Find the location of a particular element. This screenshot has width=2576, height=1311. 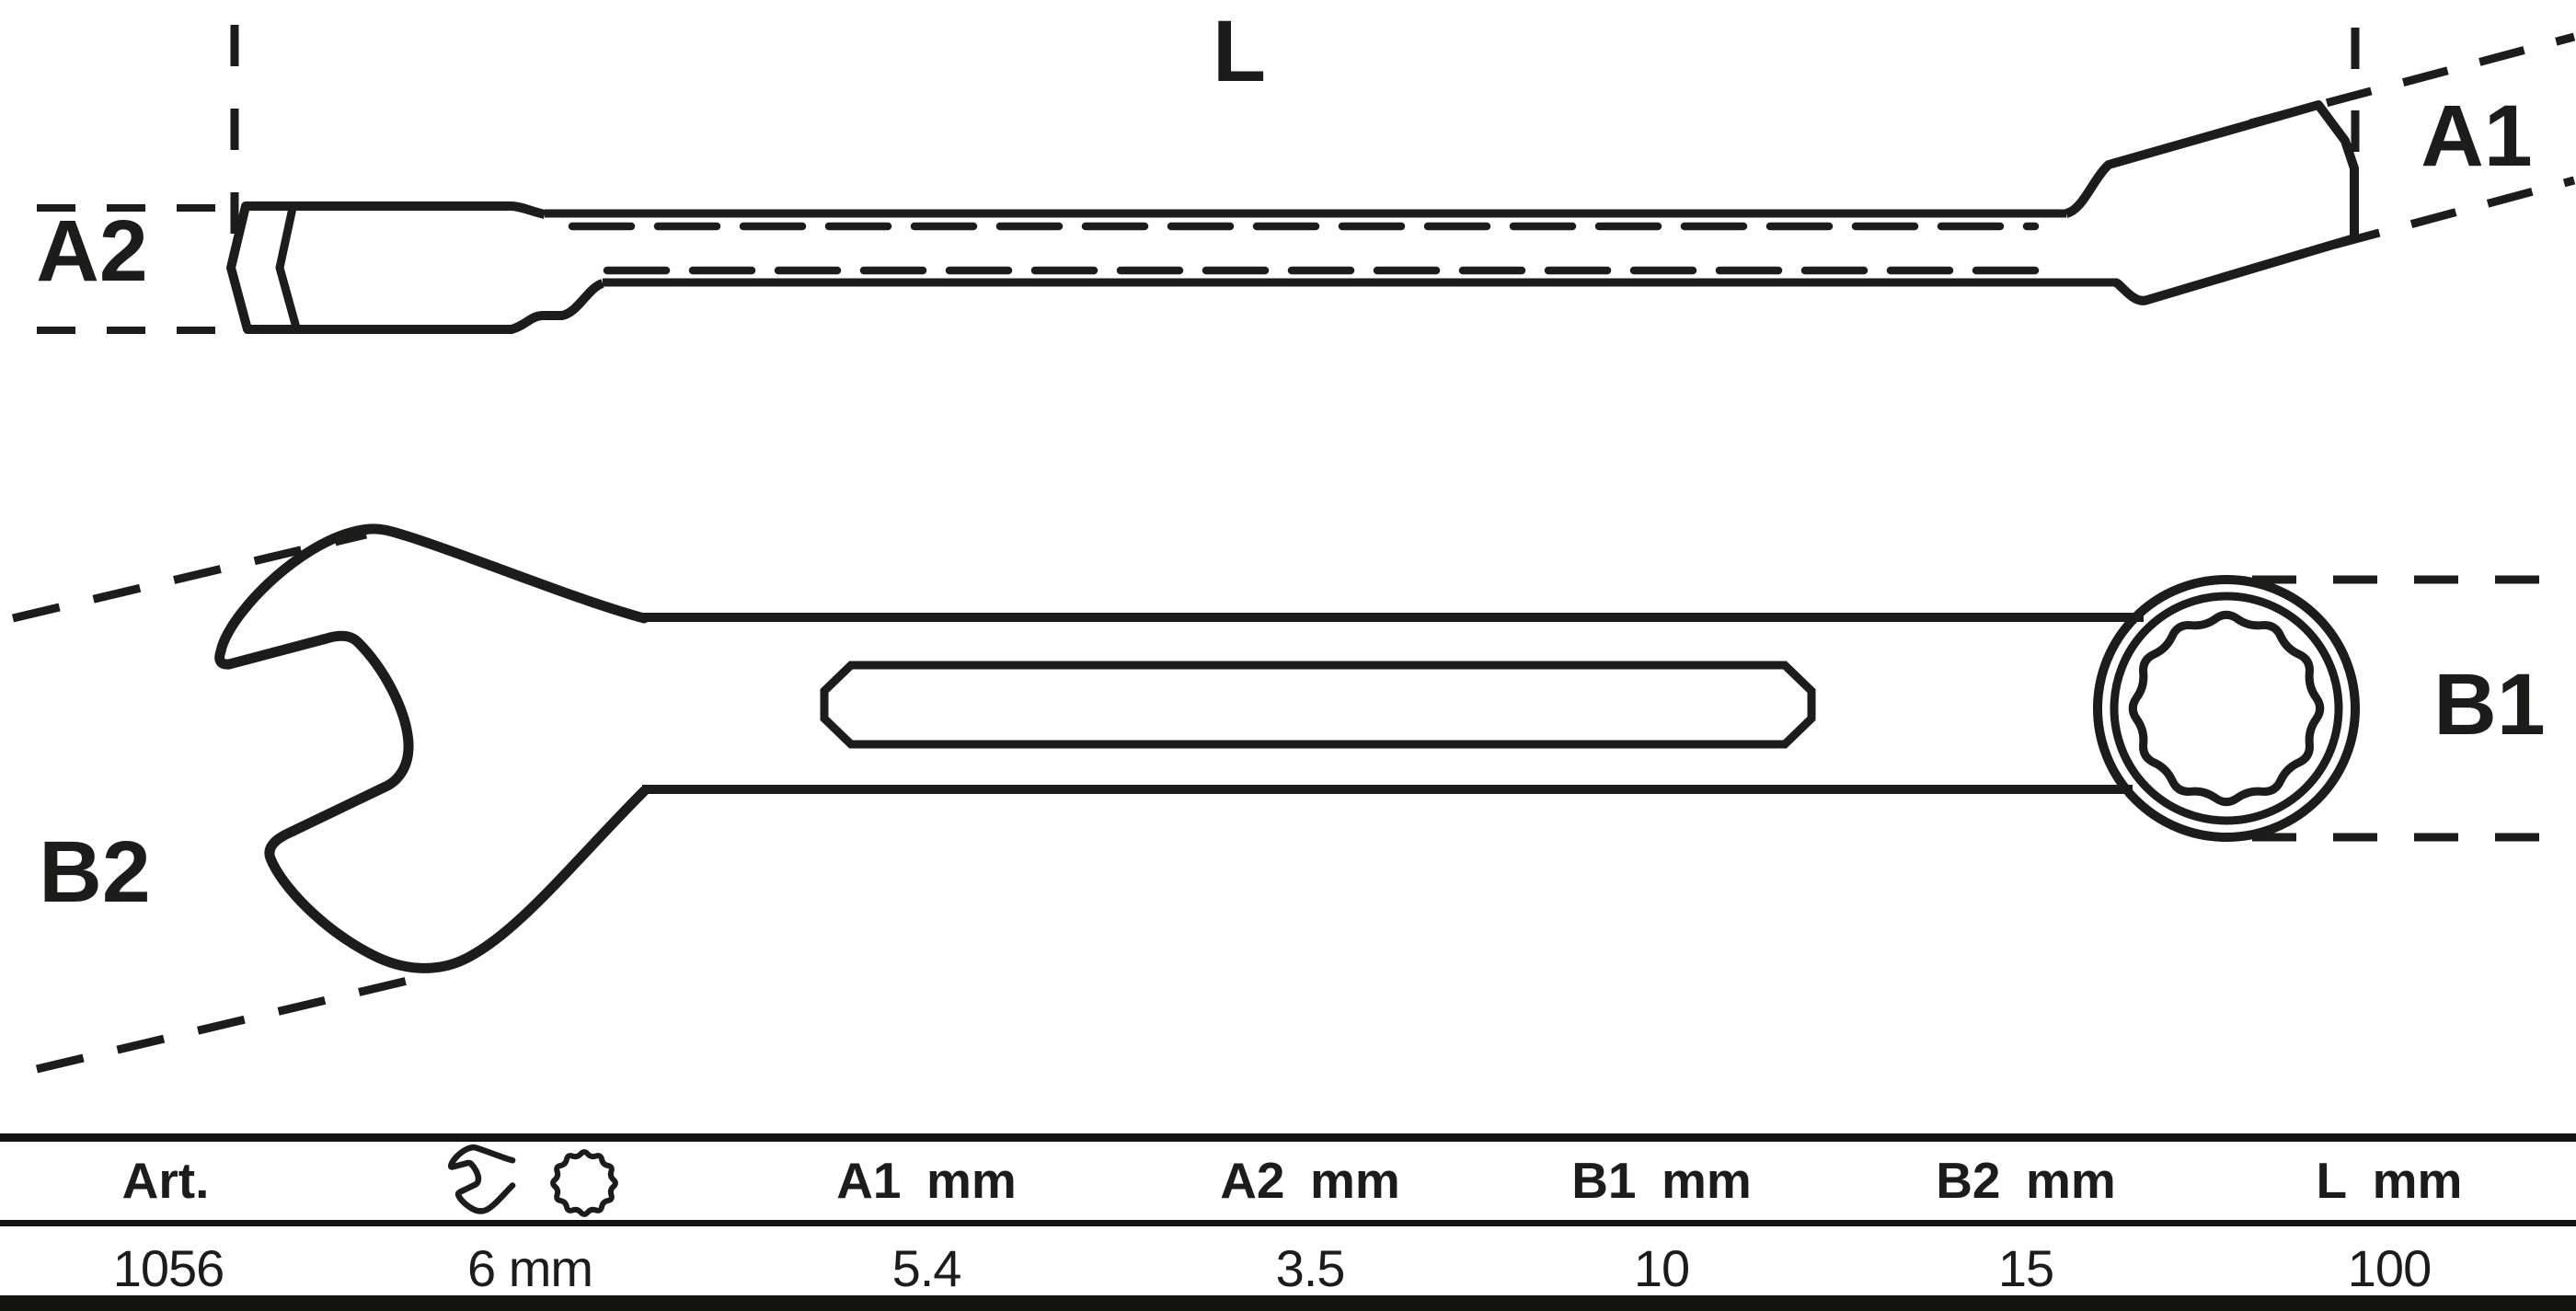

a1-extension-line-top is located at coordinates (2412, 80).